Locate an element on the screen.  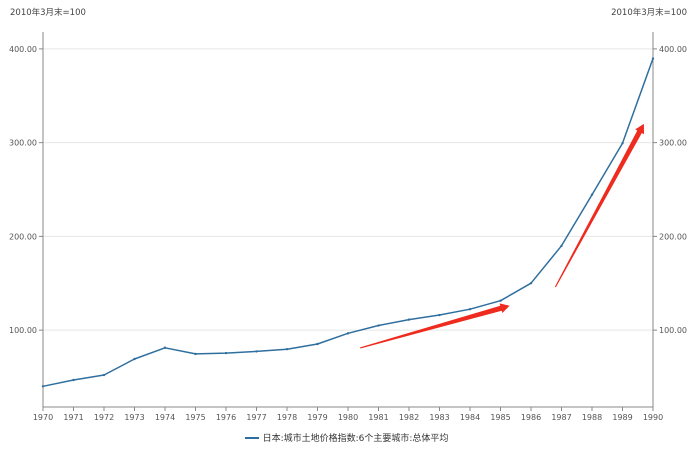
x-tick-label: 1984 is located at coordinates (470, 417).